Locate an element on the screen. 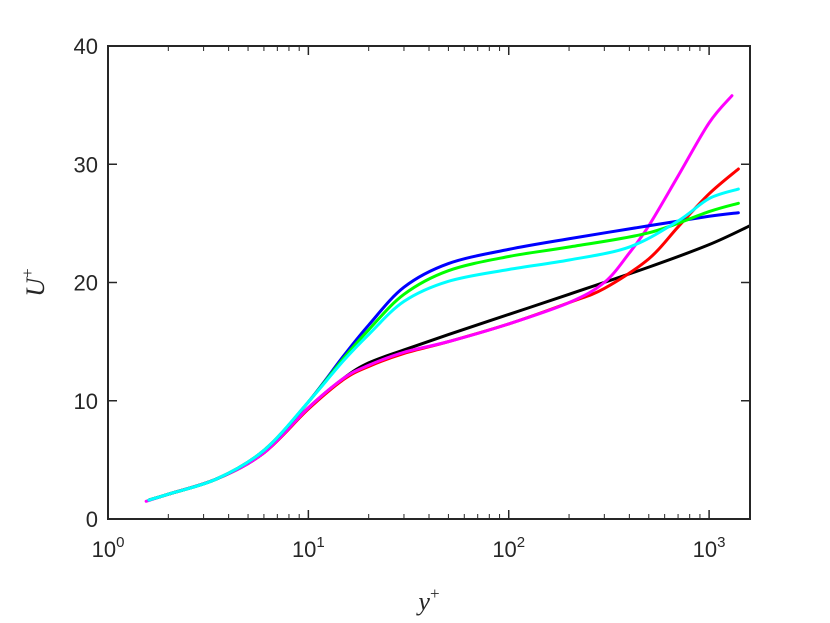  x-tick-label-3: 10³ is located at coordinates (709, 548).